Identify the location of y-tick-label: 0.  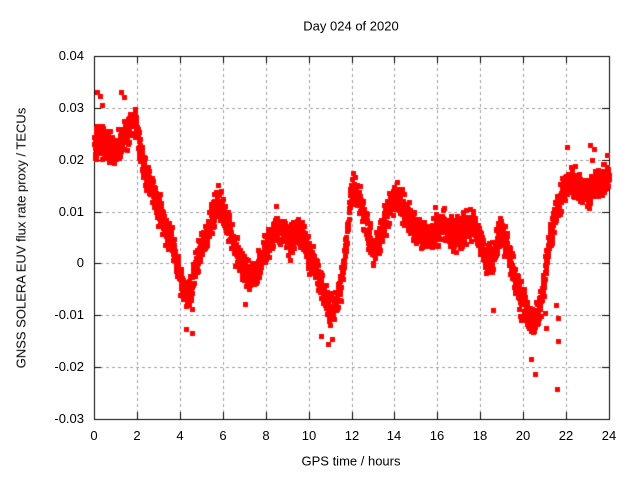
(80, 262).